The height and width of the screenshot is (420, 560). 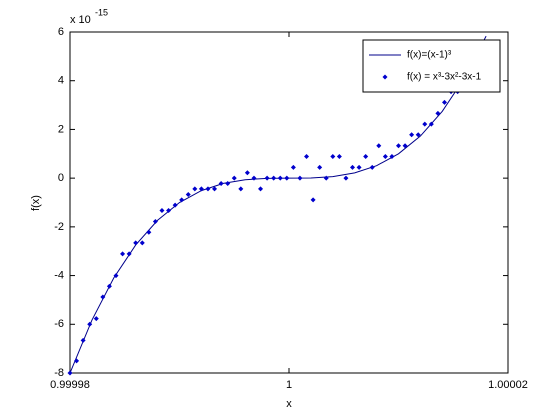 I want to click on x-tick-label: 1.00002, so click(x=508, y=385).